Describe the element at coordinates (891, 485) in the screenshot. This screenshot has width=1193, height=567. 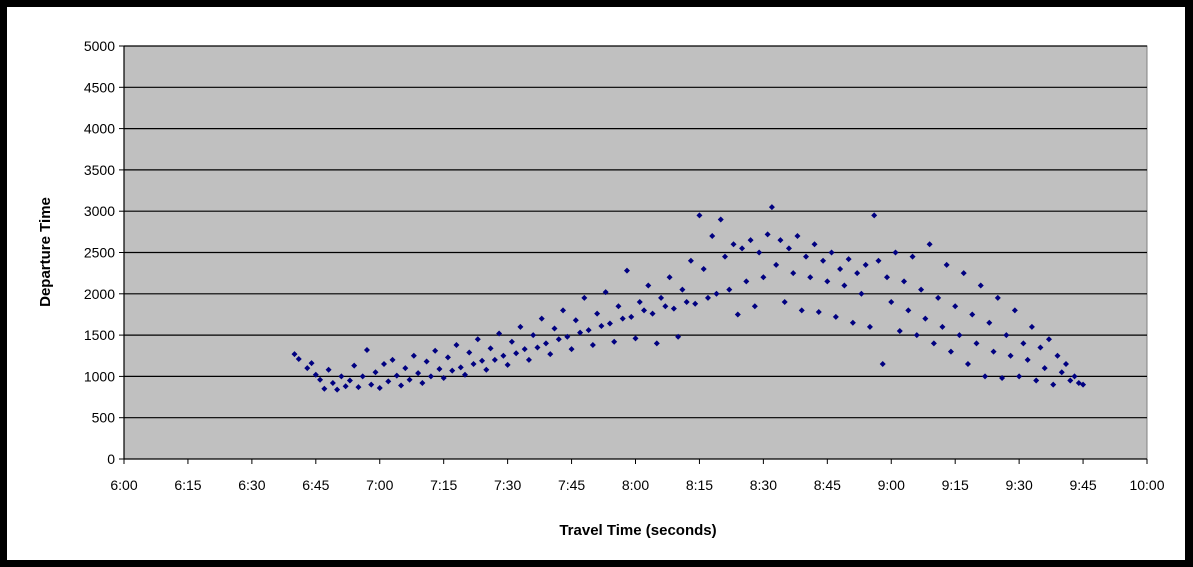
I see `x-tick-label: 9:00` at that location.